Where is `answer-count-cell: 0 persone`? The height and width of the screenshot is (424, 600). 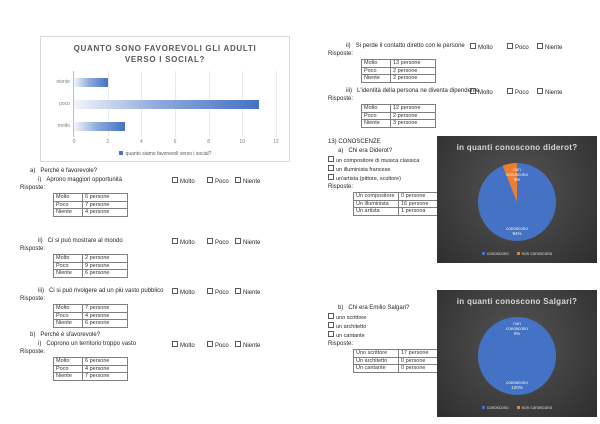 answer-count-cell: 0 persone is located at coordinates (418, 196).